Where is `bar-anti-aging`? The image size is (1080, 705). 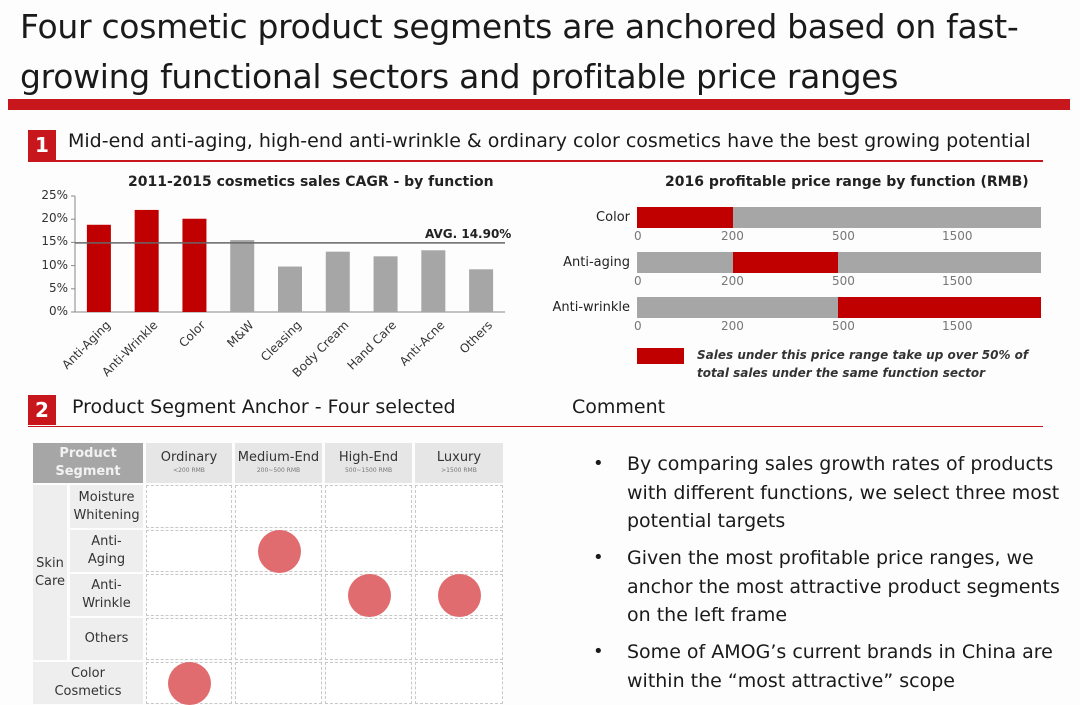
bar-anti-aging is located at coordinates (98, 268).